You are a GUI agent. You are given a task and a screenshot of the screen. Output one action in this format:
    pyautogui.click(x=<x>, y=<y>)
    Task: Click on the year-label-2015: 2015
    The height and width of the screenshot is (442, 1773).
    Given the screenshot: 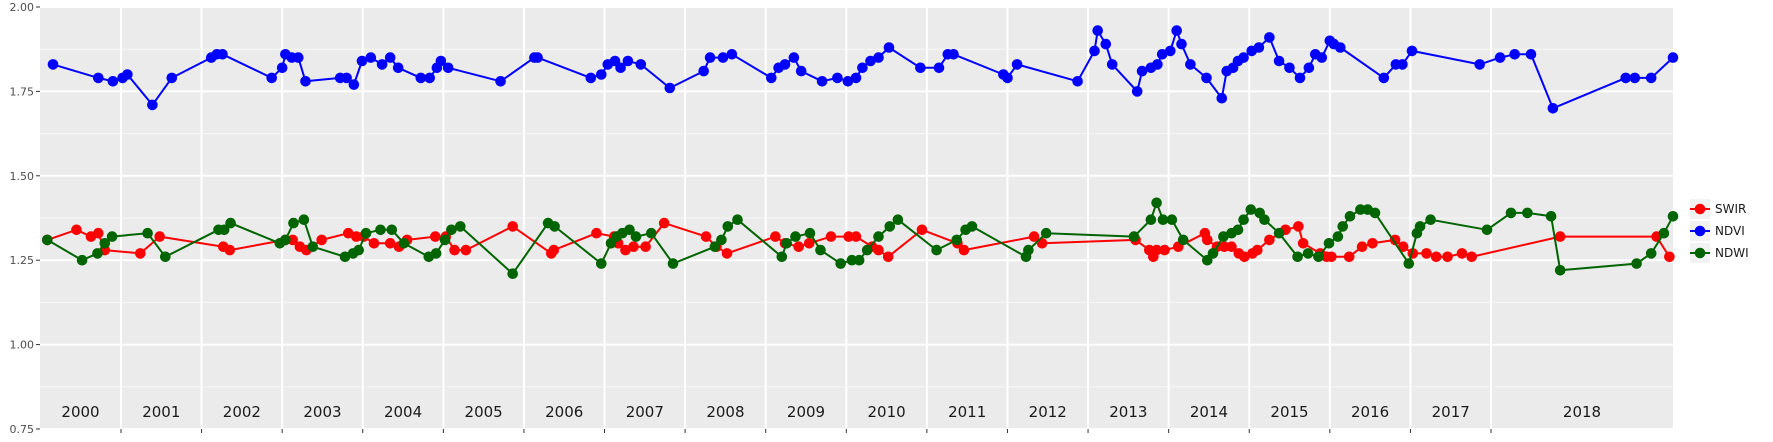 What is the action you would take?
    pyautogui.click(x=1289, y=412)
    